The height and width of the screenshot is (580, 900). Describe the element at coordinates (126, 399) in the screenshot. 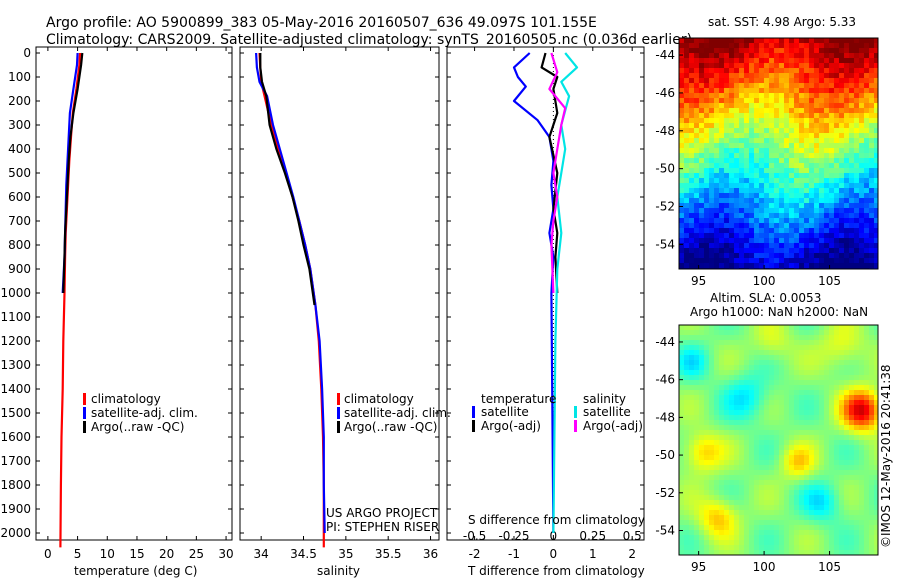

I see `legend-label-climatology: climatology` at that location.